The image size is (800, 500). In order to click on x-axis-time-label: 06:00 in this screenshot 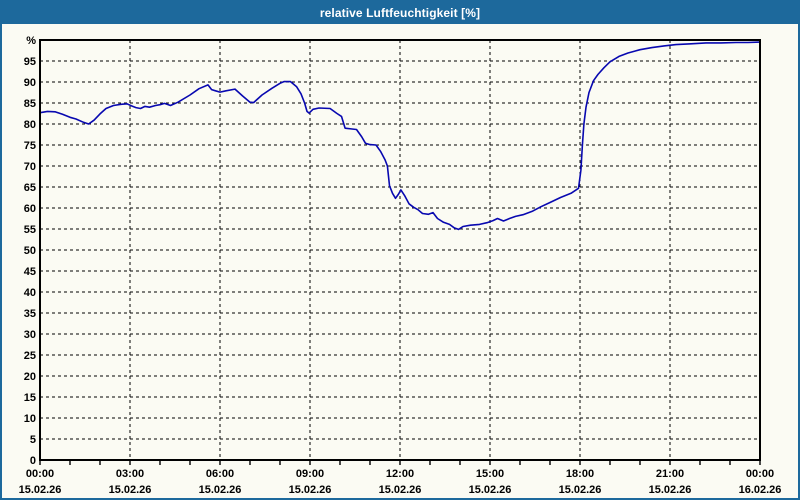, I will do `click(220, 474)`.